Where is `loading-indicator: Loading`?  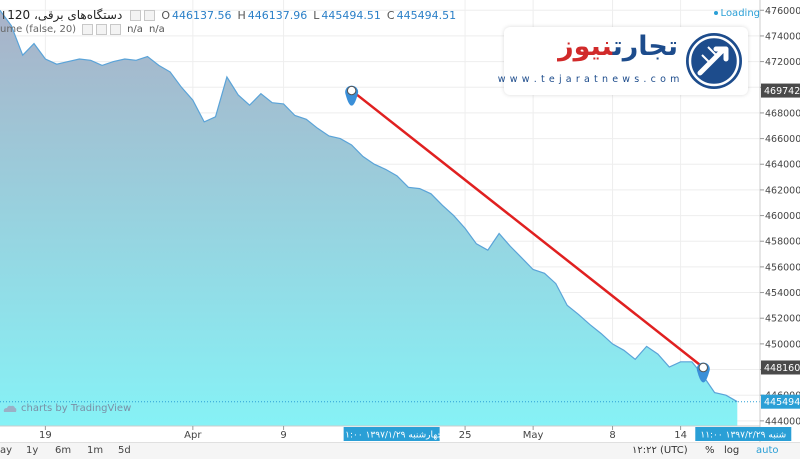
loading-indicator: Loading is located at coordinates (736, 13).